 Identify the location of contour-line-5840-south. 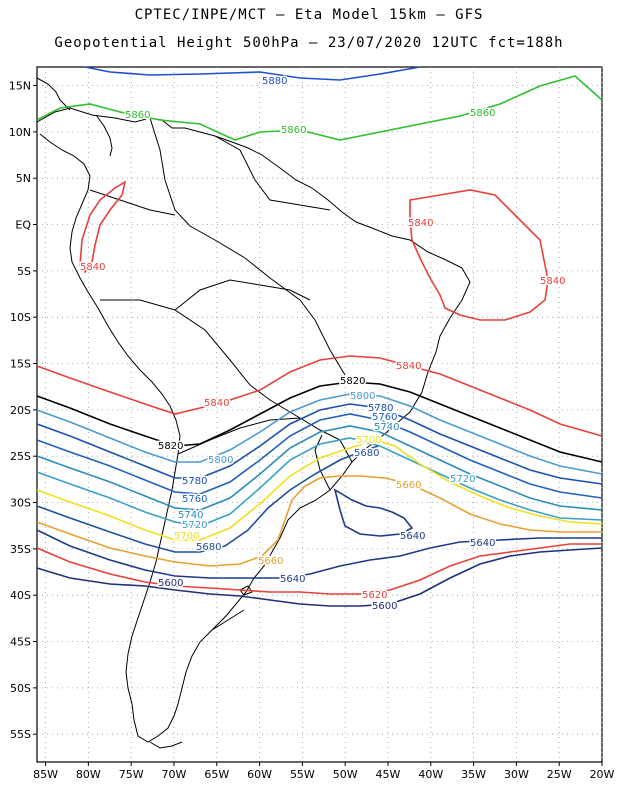
(319, 396).